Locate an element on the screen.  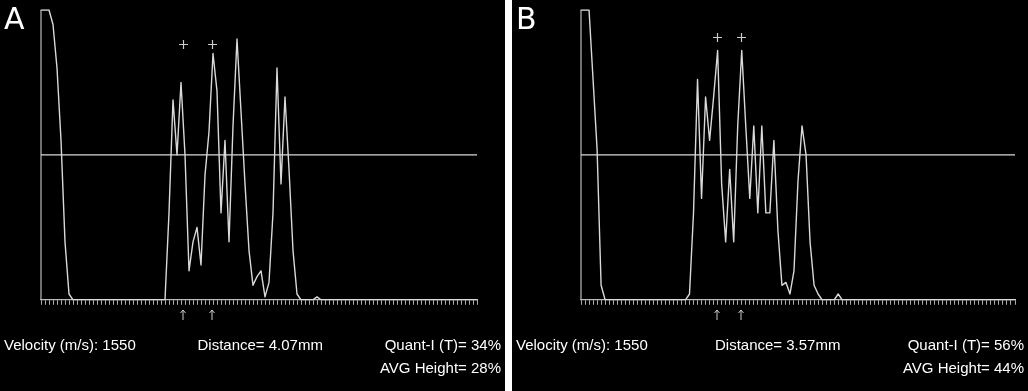
text: Quant-I (T)= 34% is located at coordinates (442, 344).